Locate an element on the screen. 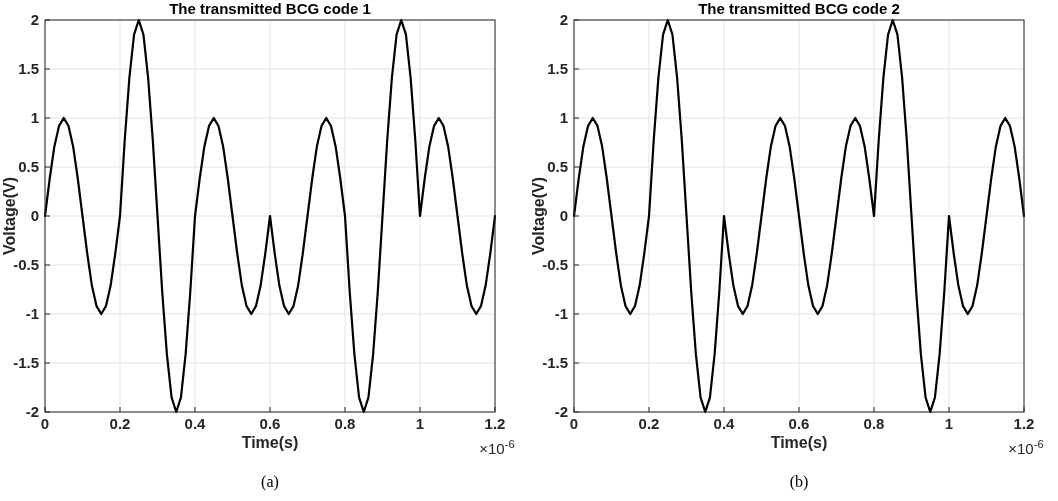 Image resolution: width=1058 pixels, height=501 pixels. chart-title: The transmitted BCG code 1 is located at coordinates (270, 8).